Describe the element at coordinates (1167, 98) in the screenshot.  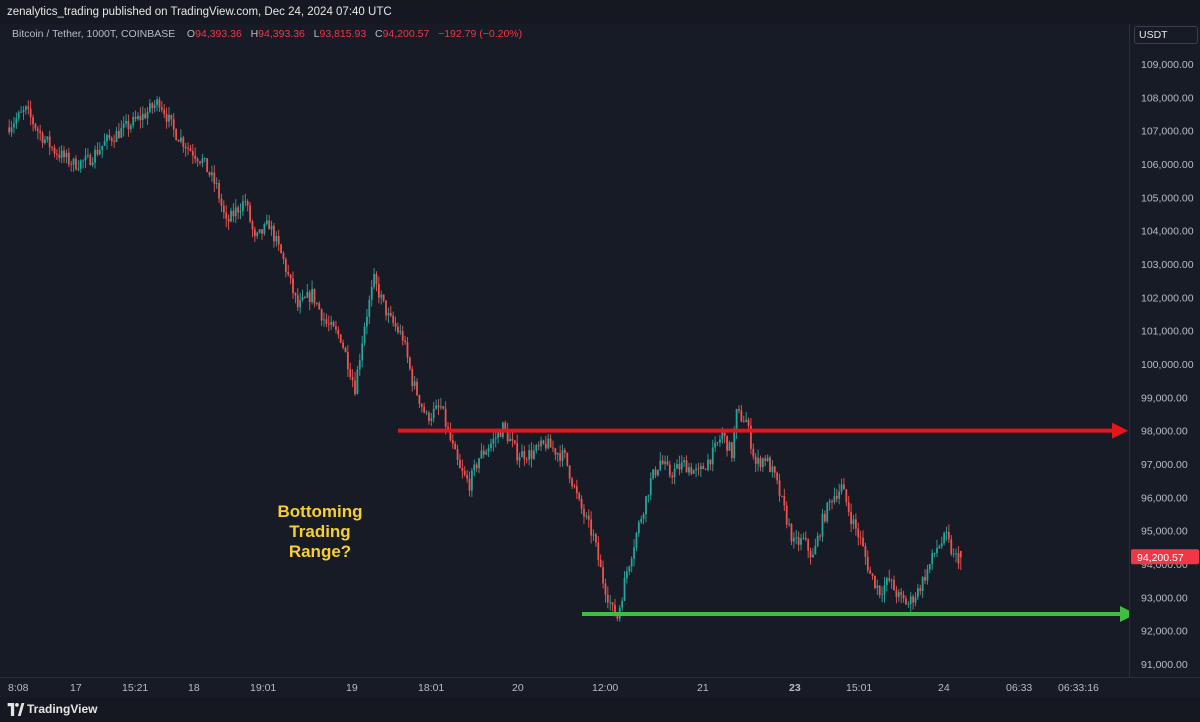
I see `price-tick-label: 108,000.00` at that location.